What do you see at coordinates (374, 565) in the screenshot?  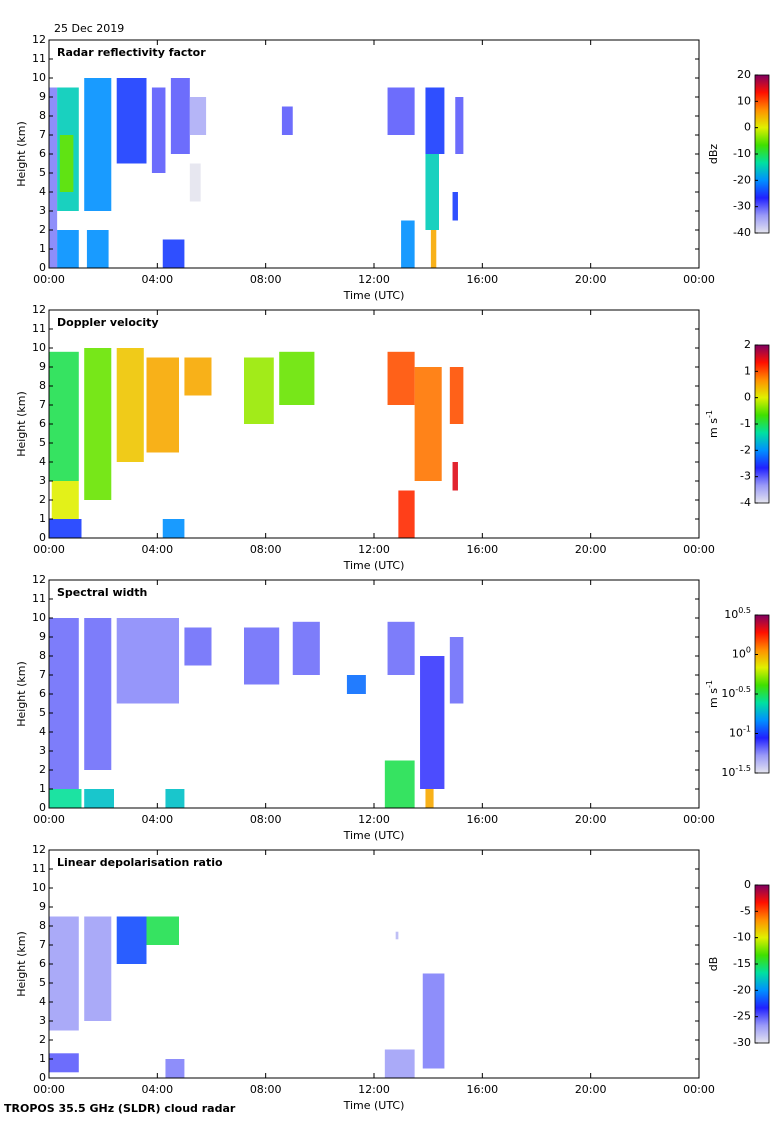 I see `x-axis-label: Time (UTC)` at bounding box center [374, 565].